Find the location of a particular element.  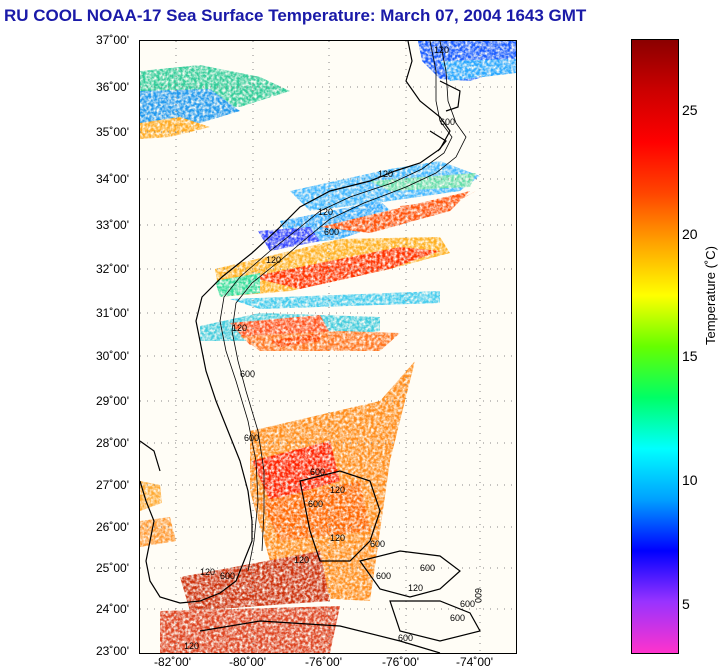

lon-label: -80˚00' is located at coordinates (247, 662).